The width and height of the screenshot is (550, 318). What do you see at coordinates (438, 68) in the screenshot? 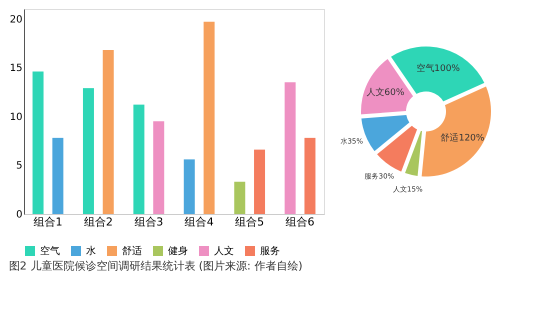
I see `slice-label: 空气100%` at bounding box center [438, 68].